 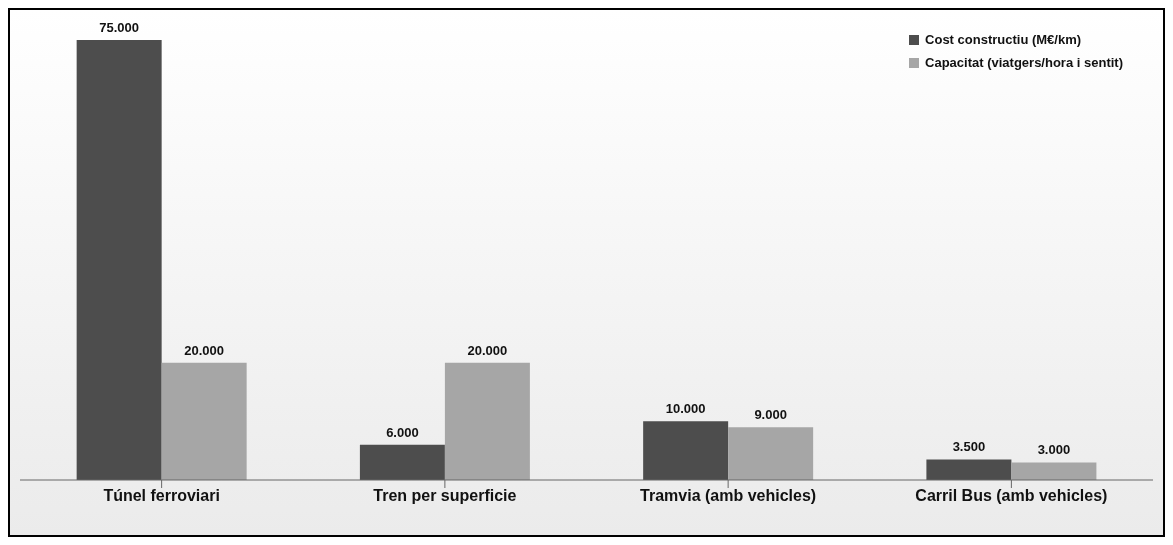 I want to click on data-label: 3.000, so click(x=1054, y=450).